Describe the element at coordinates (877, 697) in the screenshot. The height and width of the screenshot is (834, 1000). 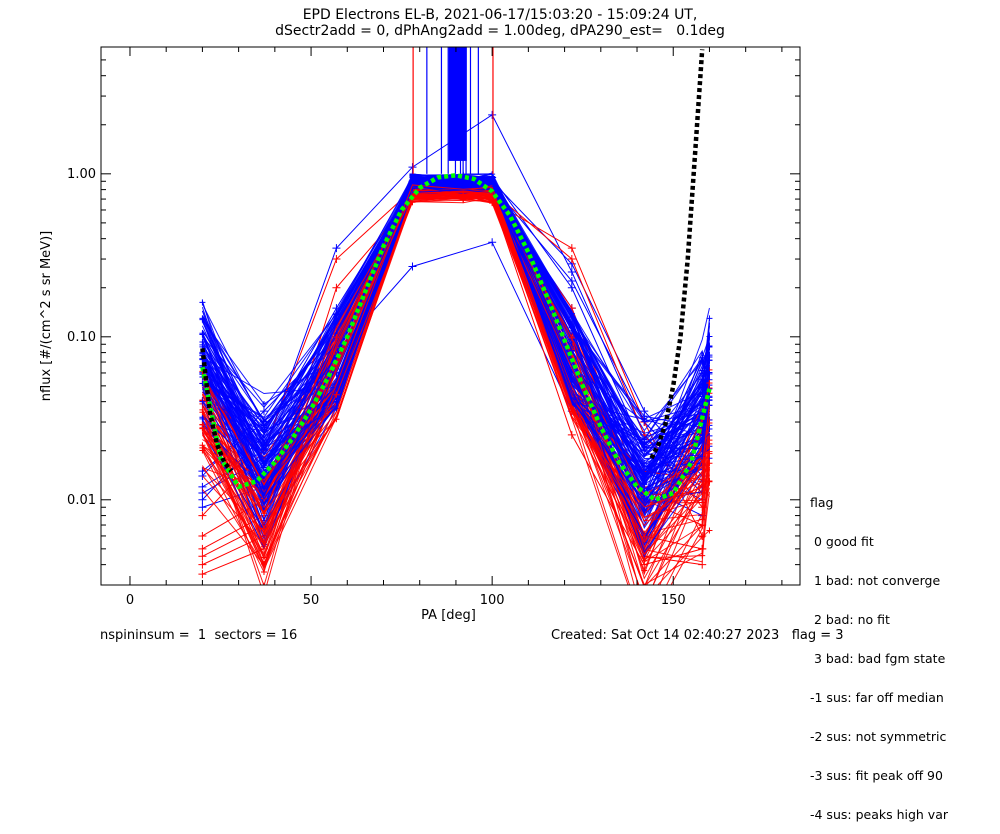
I see `legend-item-far-off-median: -1 sus: far off median` at that location.